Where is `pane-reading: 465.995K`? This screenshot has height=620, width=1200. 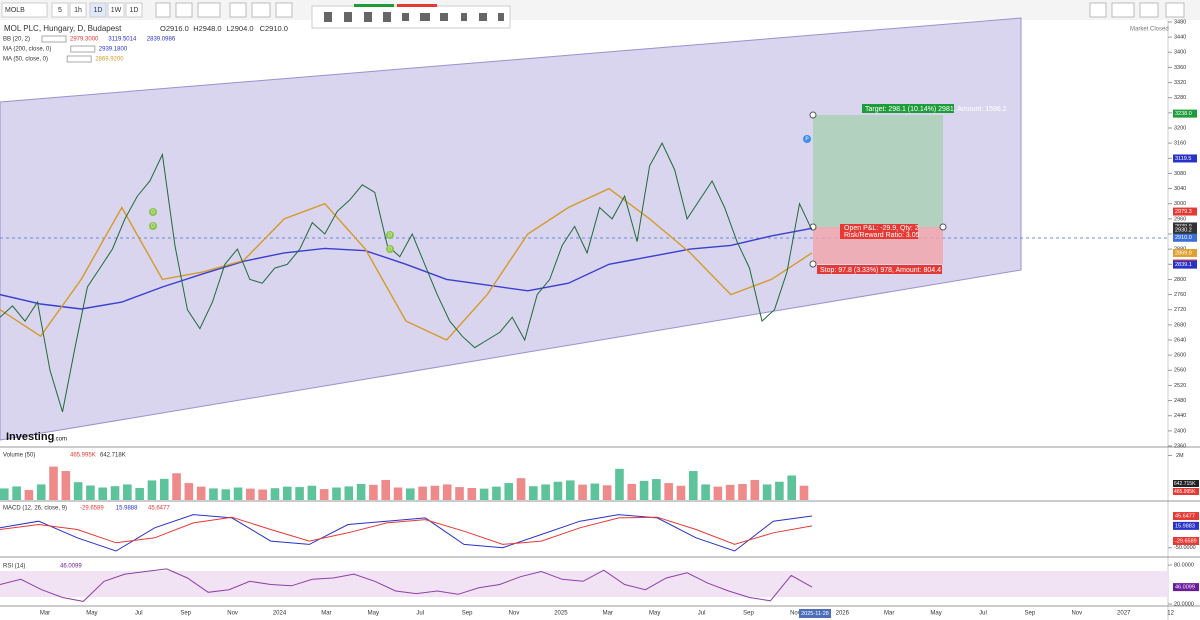
pane-reading: 465.995K is located at coordinates (83, 456).